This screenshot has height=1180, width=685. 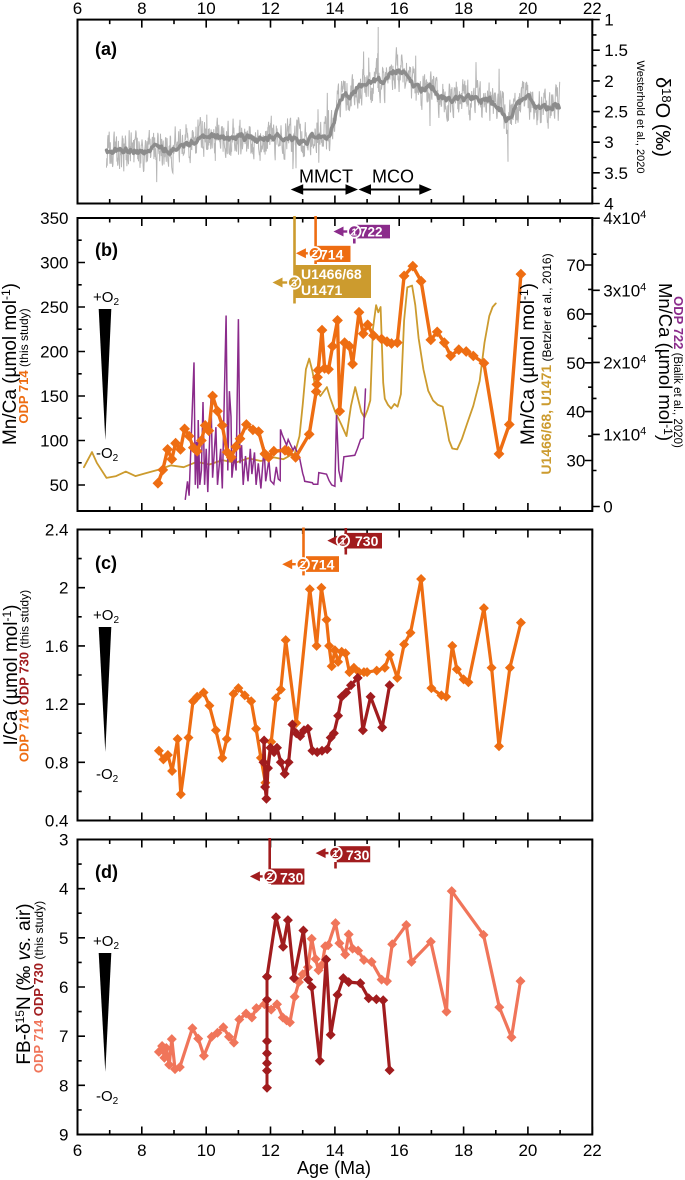 What do you see at coordinates (334, 1168) in the screenshot?
I see `svg-text: Age (Ma)` at bounding box center [334, 1168].